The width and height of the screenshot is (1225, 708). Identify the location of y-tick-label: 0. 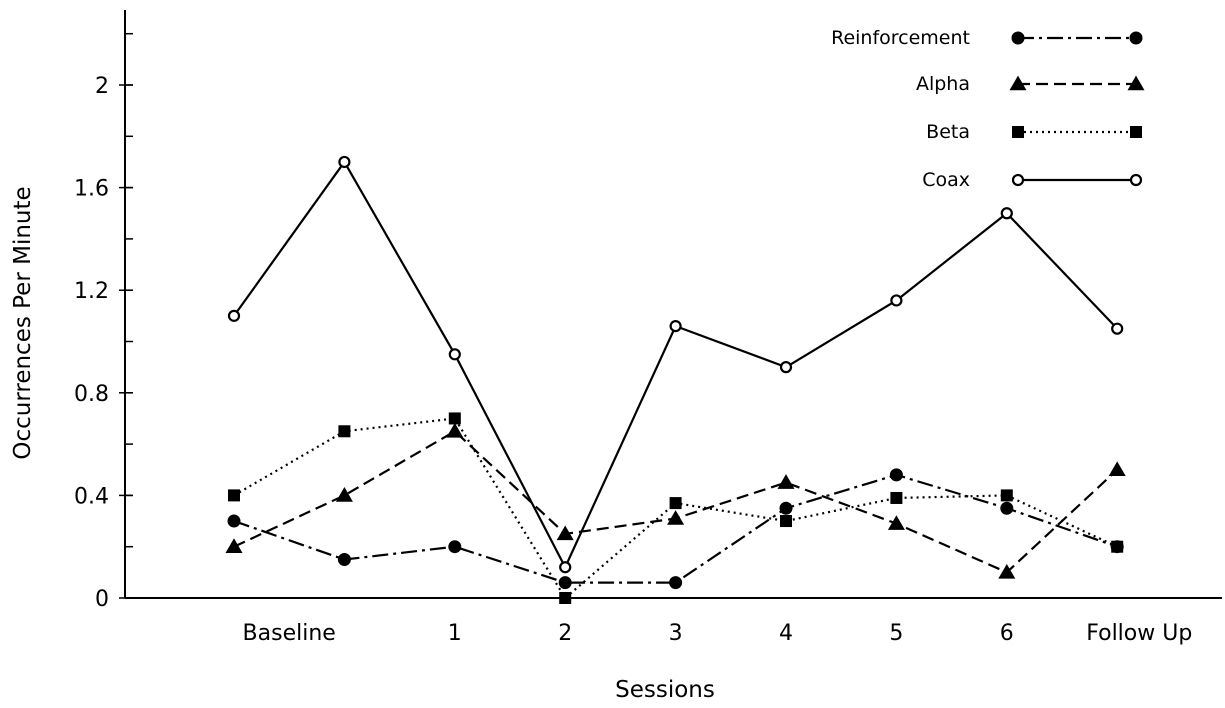
(102, 599).